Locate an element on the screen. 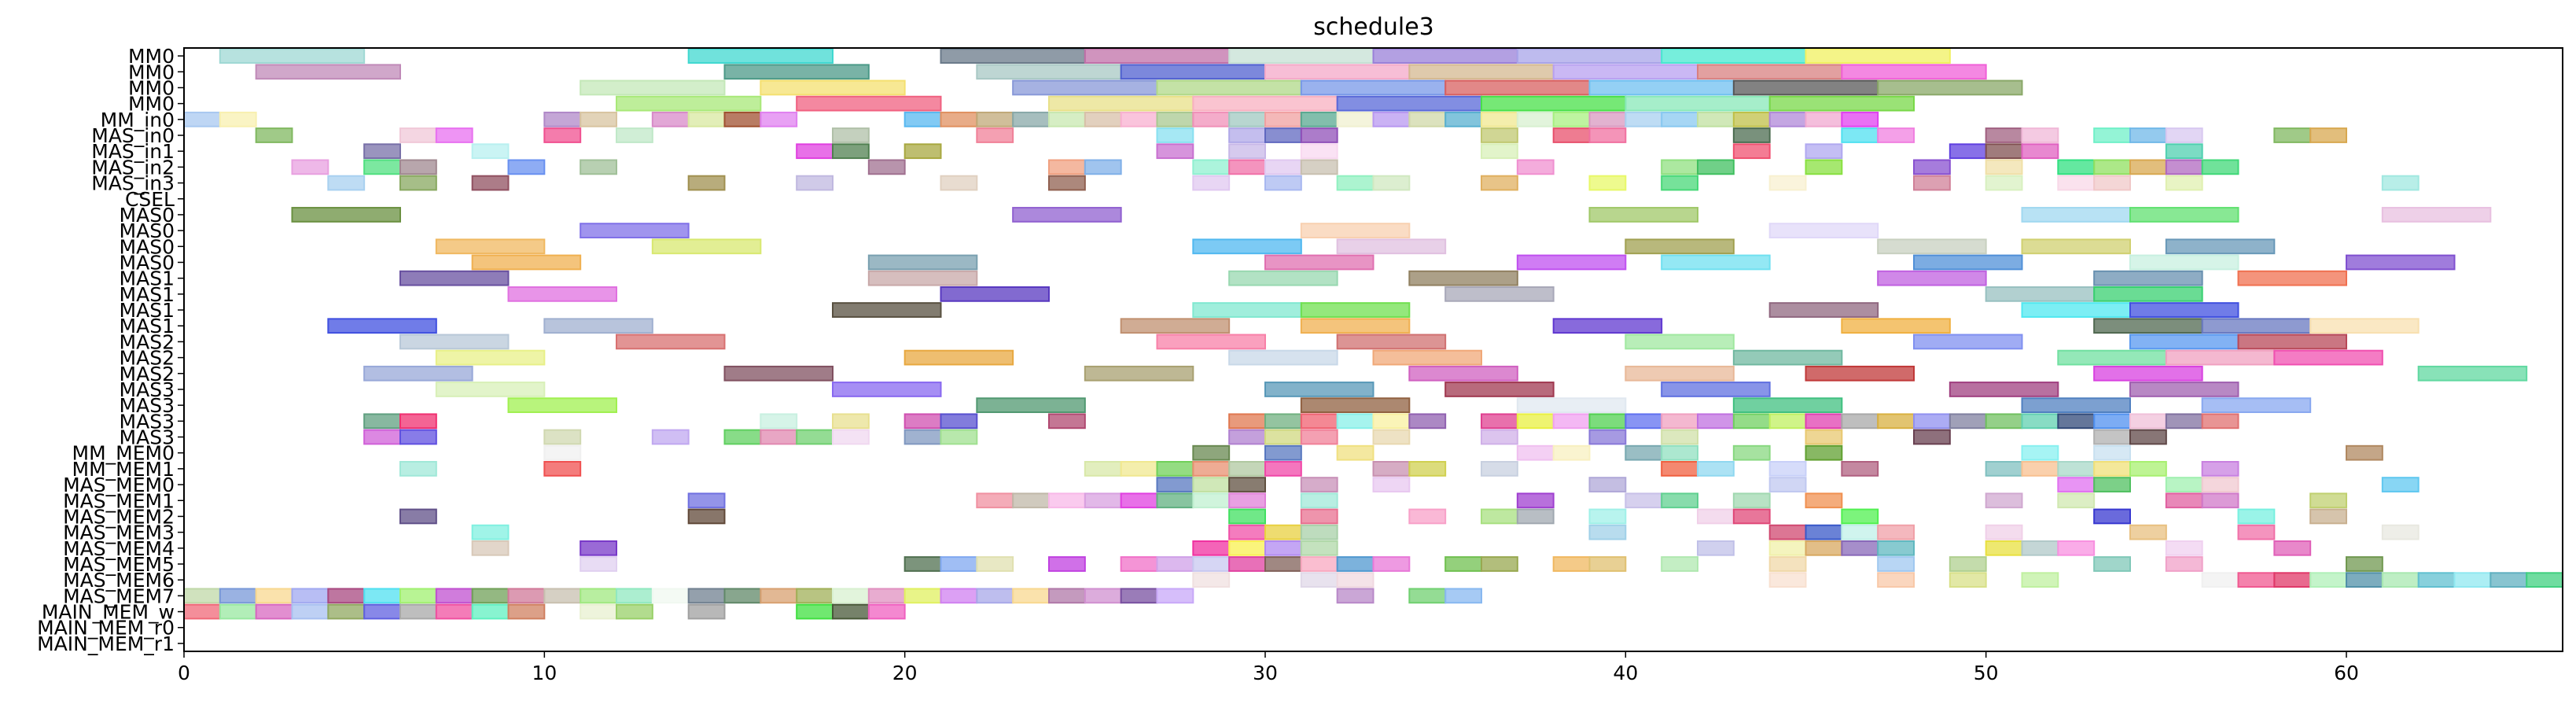 The width and height of the screenshot is (2576, 708). x-tick-label: 20 is located at coordinates (905, 673).